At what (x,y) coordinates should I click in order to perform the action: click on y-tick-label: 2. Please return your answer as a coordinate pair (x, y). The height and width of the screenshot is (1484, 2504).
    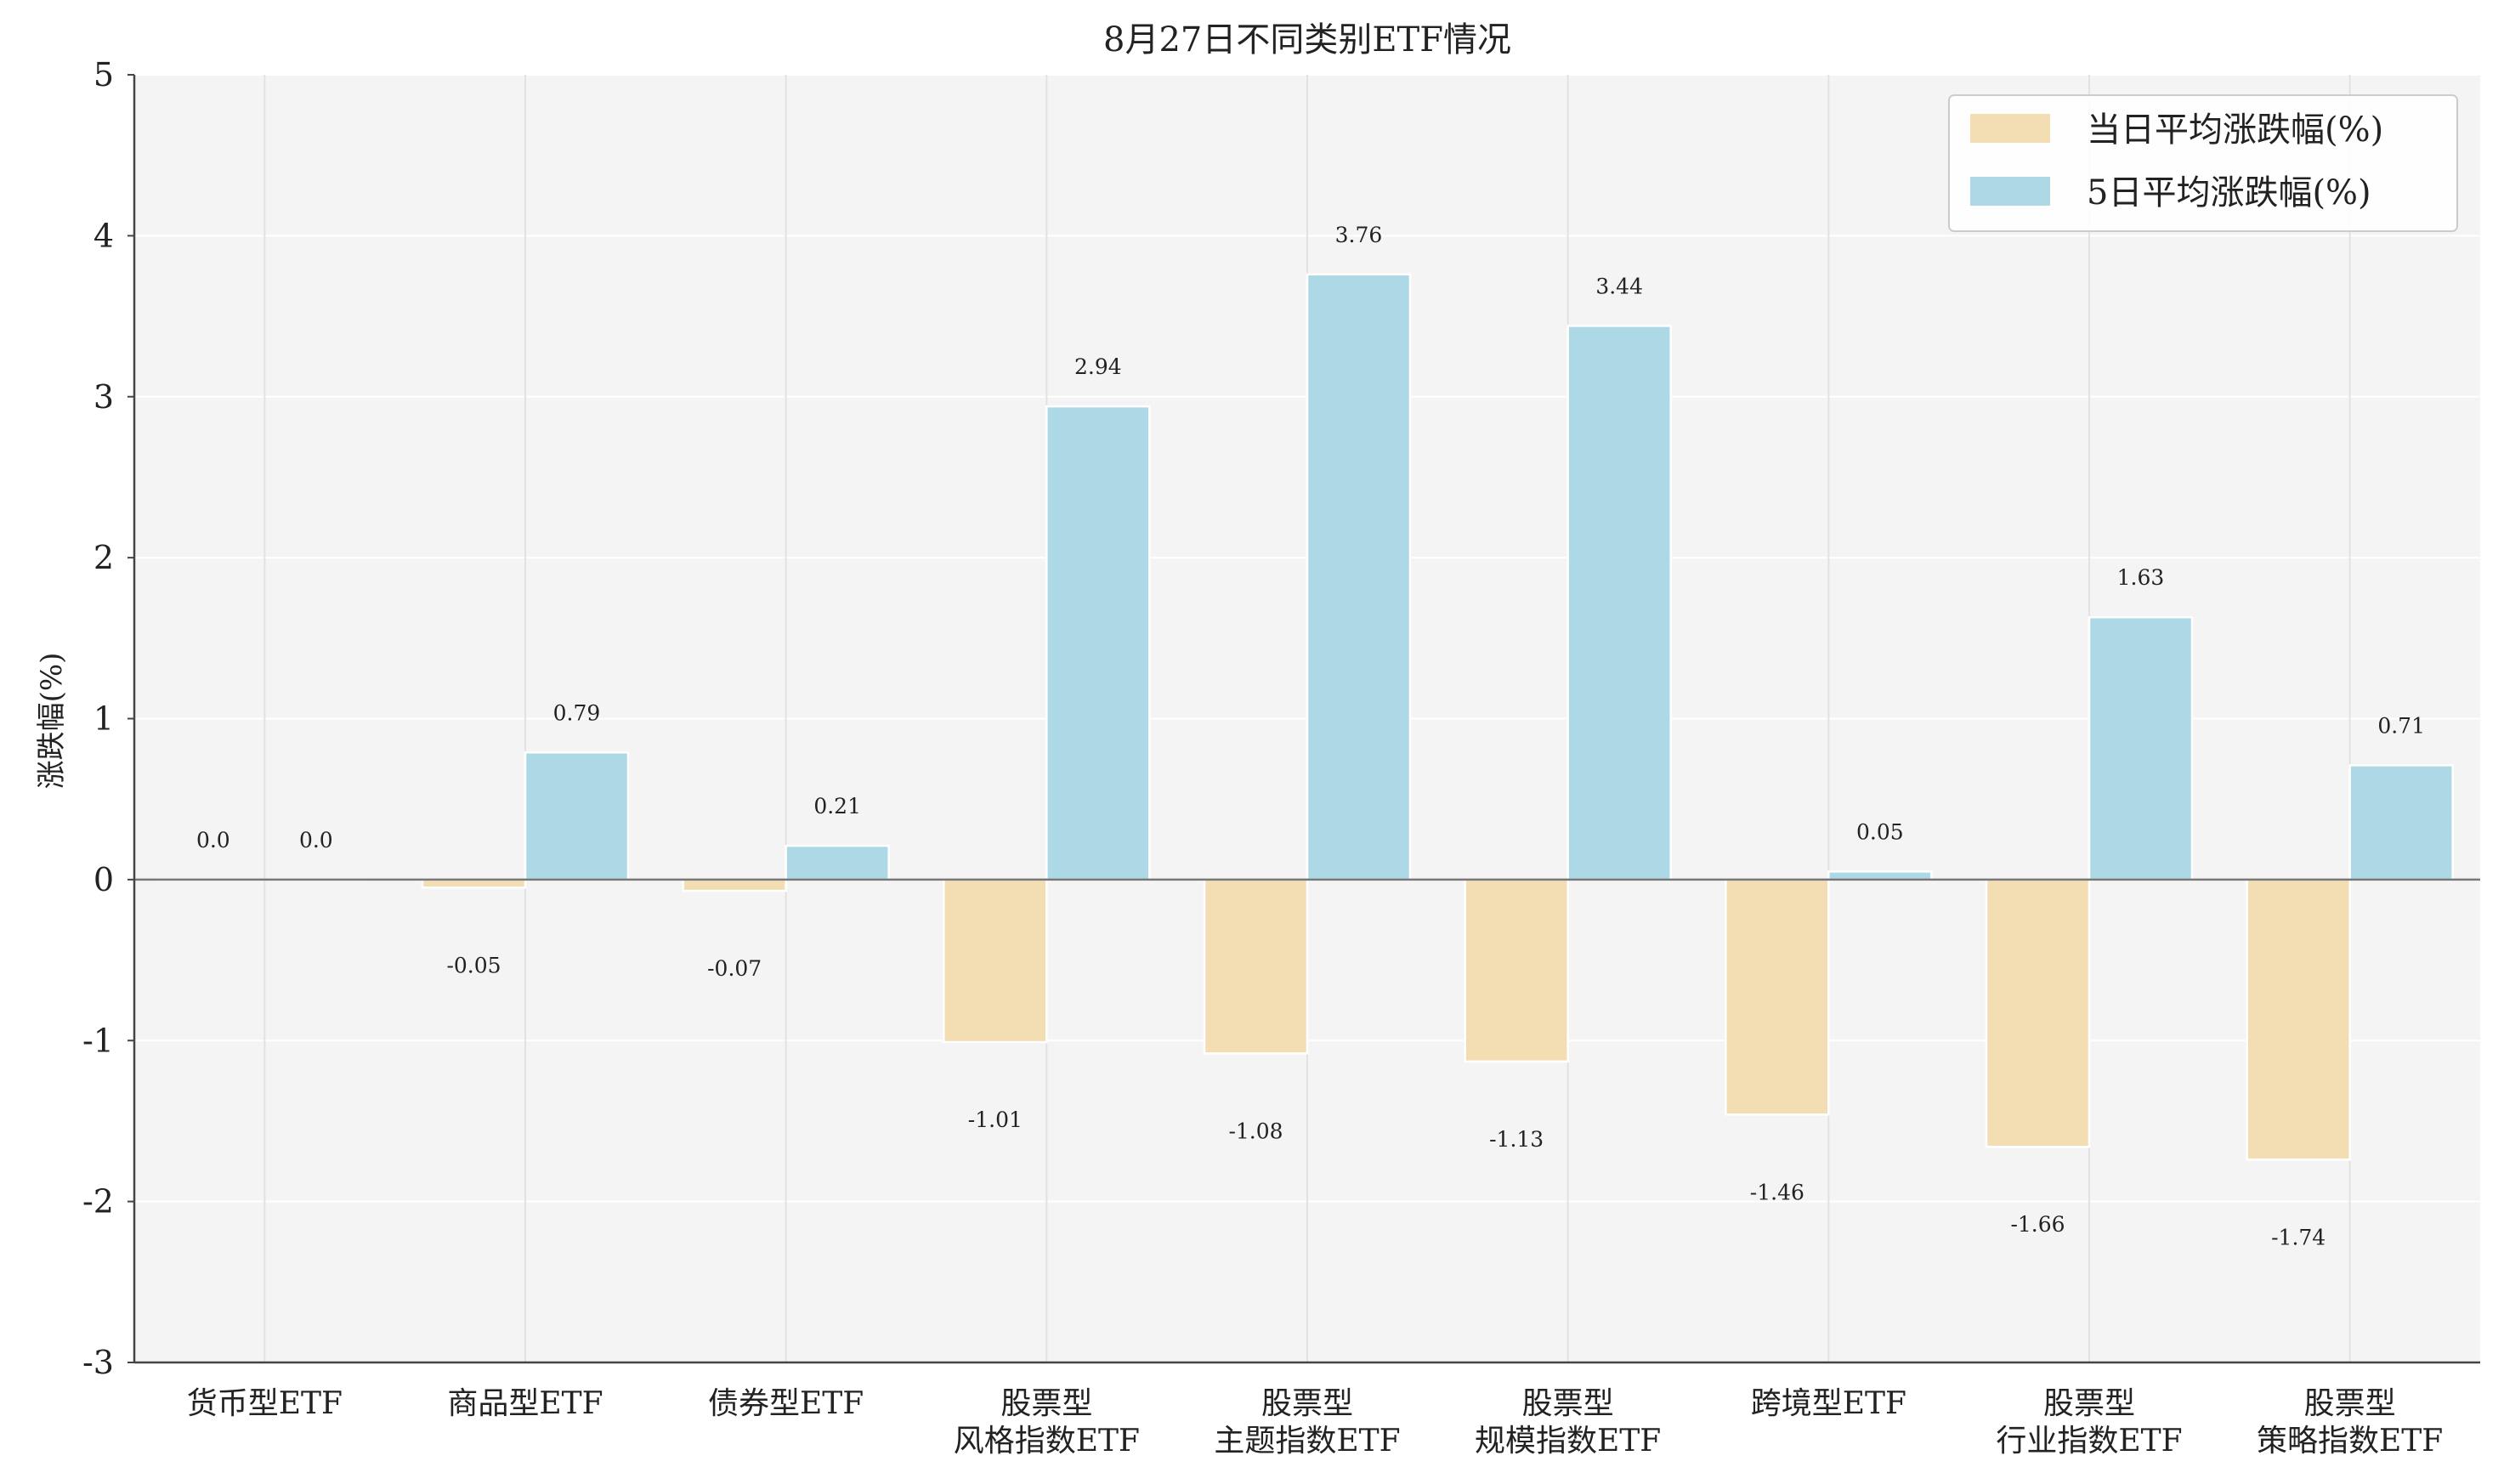
    Looking at the image, I should click on (103, 557).